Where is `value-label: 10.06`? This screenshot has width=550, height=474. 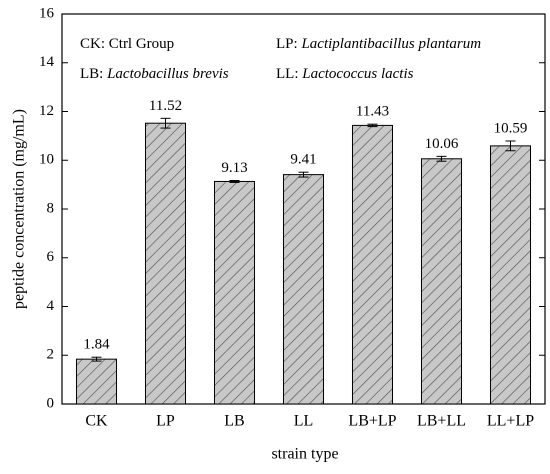
value-label: 10.06 is located at coordinates (442, 144).